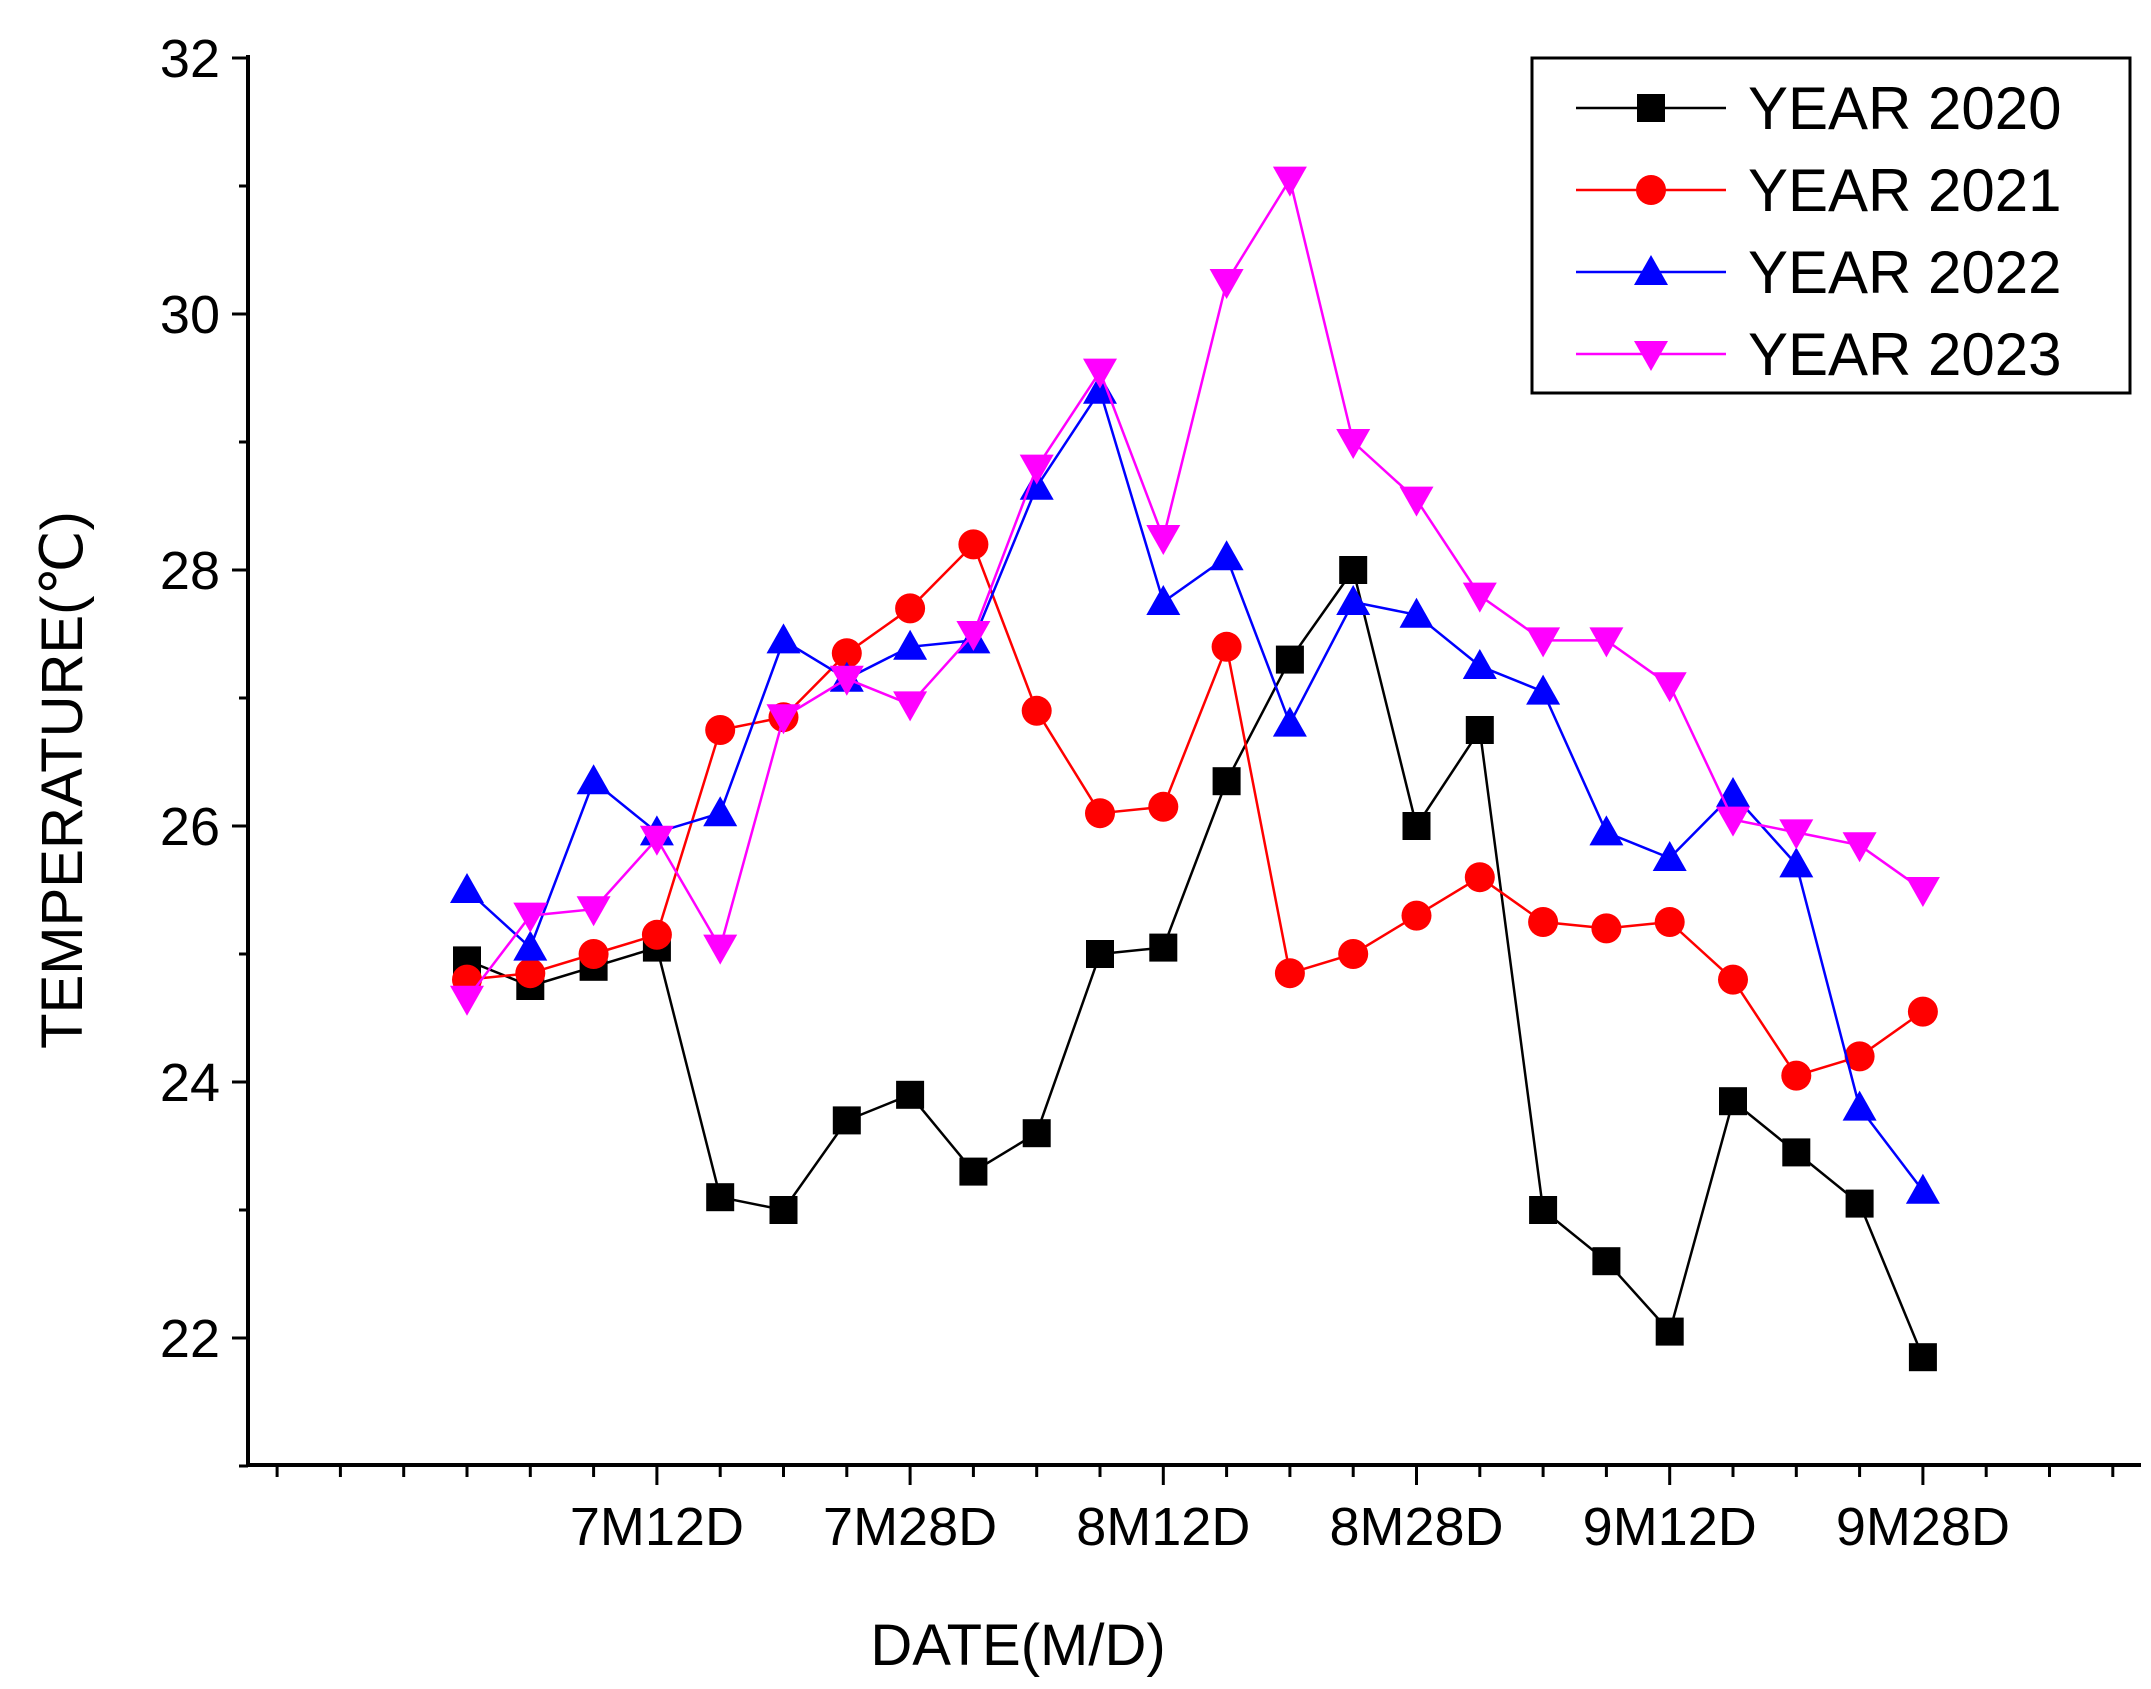 The image size is (2151, 1689). I want to click on legend-item: YEAR 2023, so click(1819, 354).